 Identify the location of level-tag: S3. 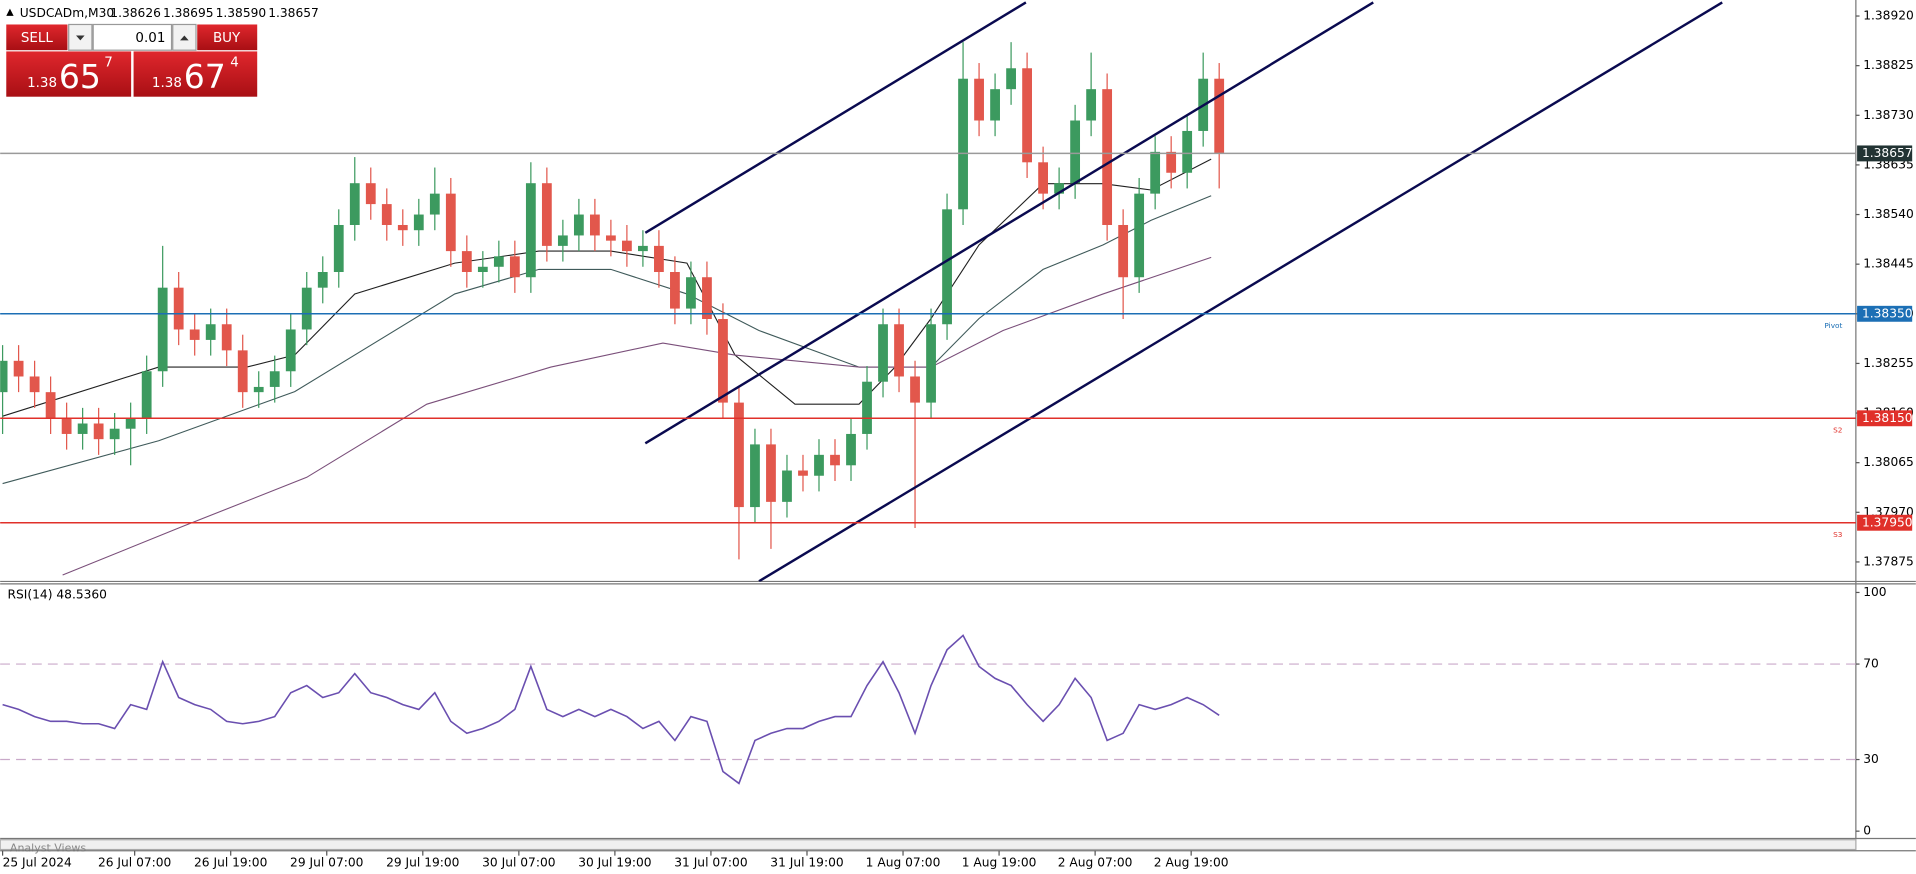
(1838, 534).